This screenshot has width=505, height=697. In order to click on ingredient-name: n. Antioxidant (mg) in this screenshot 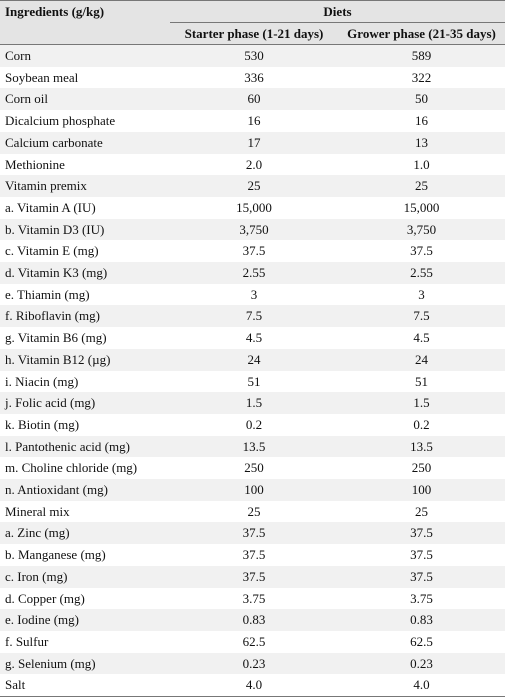, I will do `click(85, 490)`.